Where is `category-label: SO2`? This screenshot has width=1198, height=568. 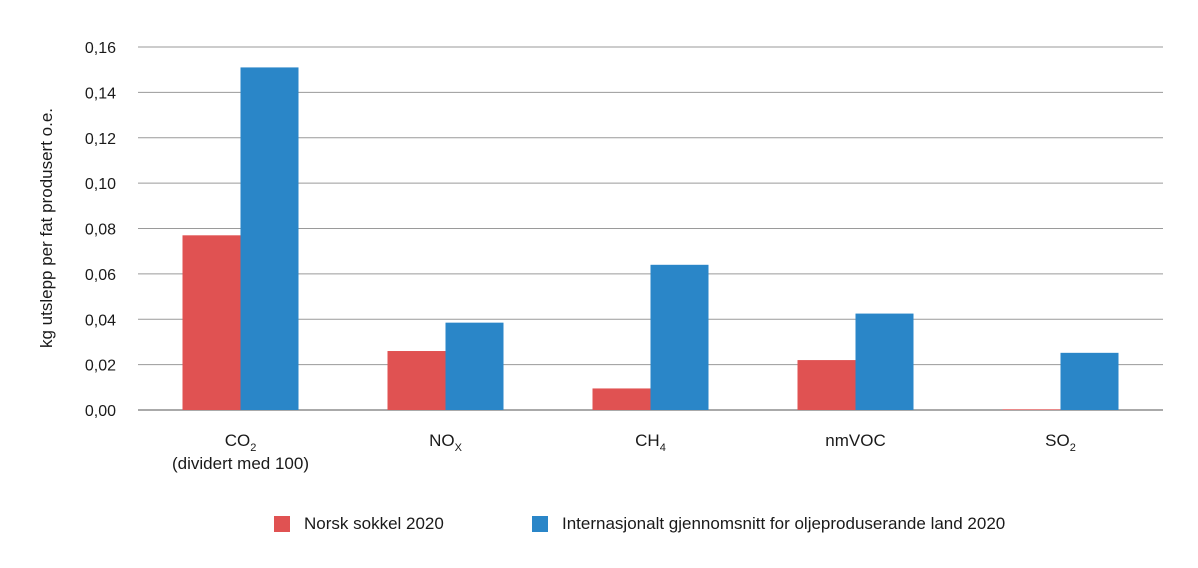 category-label: SO2 is located at coordinates (1060, 442).